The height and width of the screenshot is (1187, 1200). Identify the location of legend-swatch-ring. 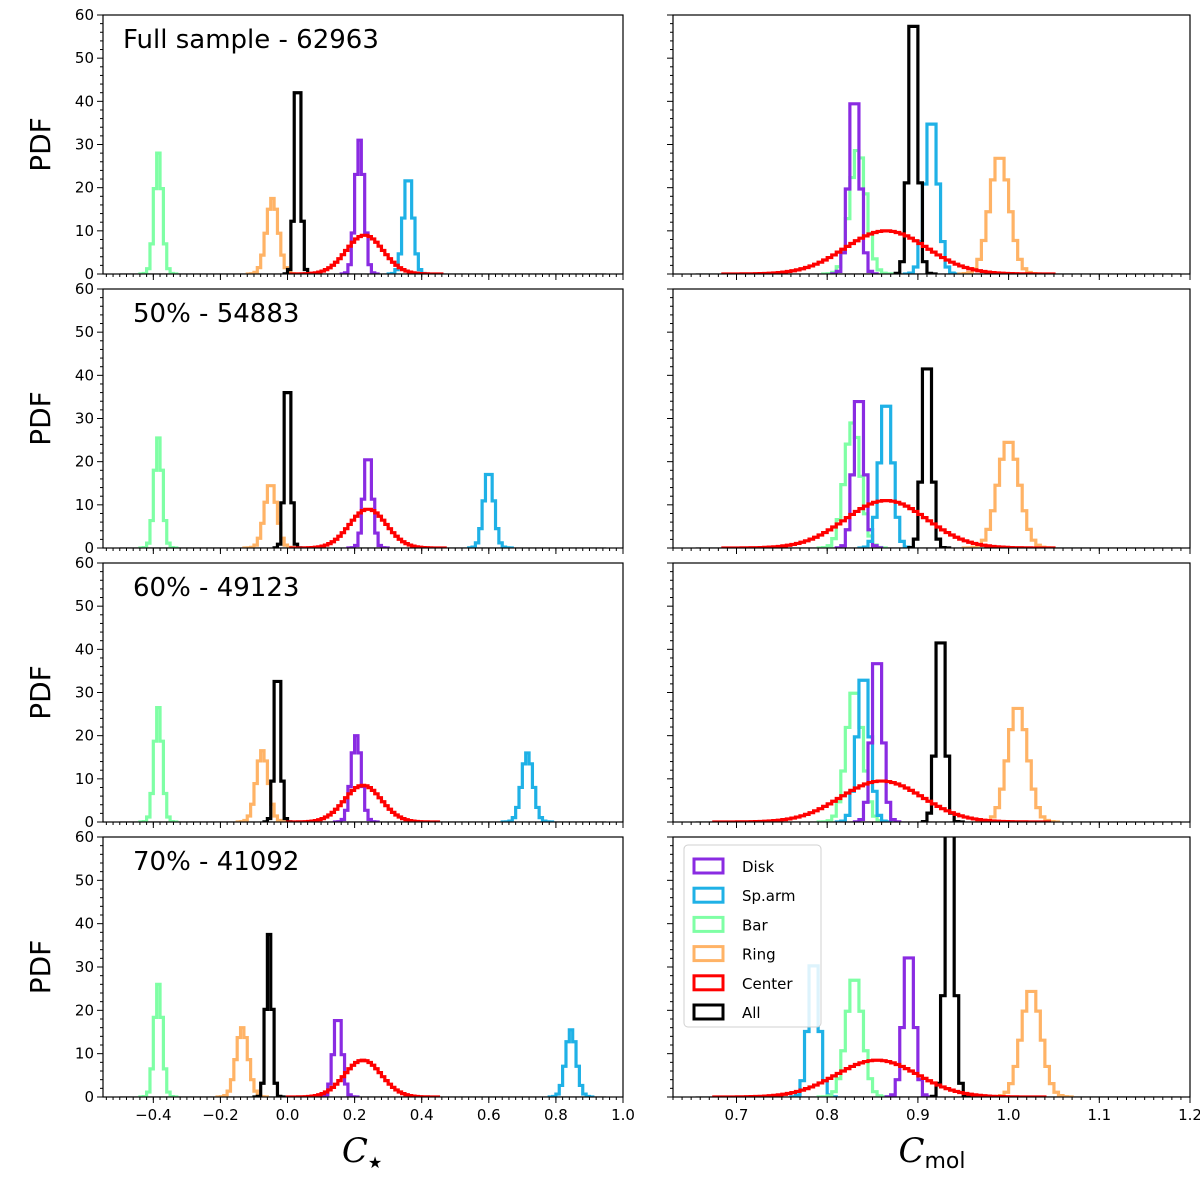
(708, 954).